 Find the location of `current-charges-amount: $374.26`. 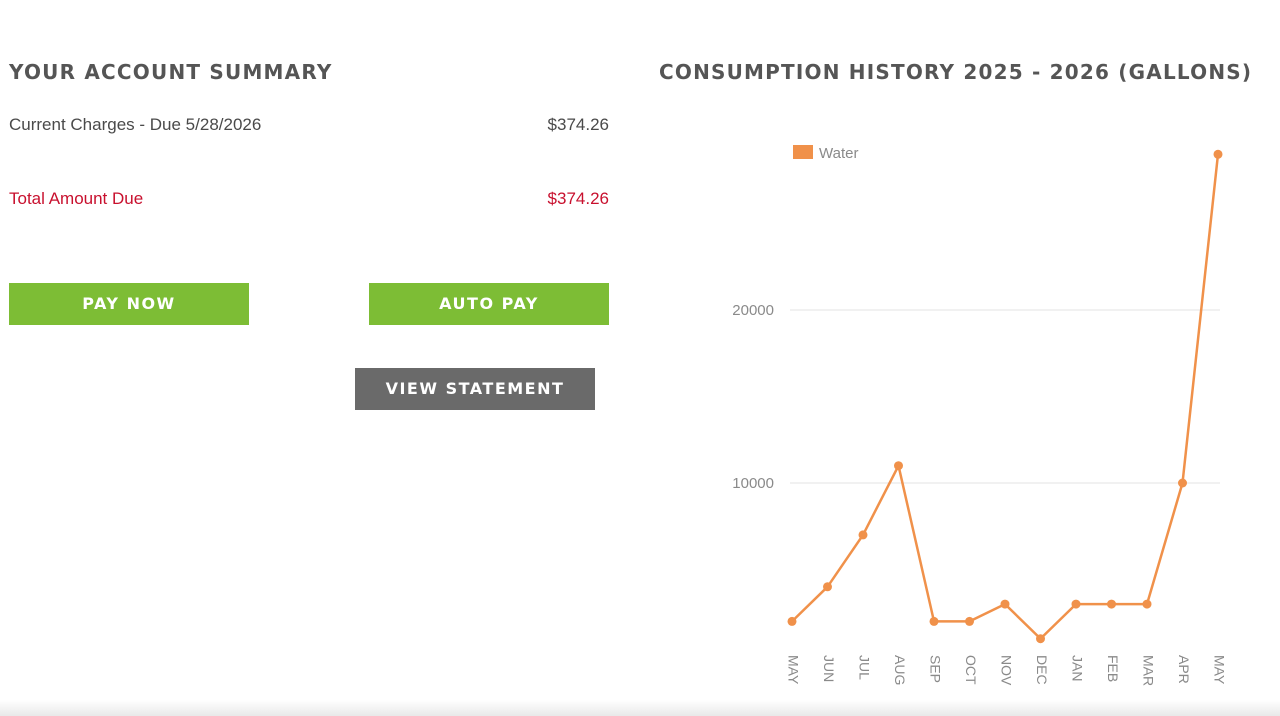

current-charges-amount: $374.26 is located at coordinates (578, 124).